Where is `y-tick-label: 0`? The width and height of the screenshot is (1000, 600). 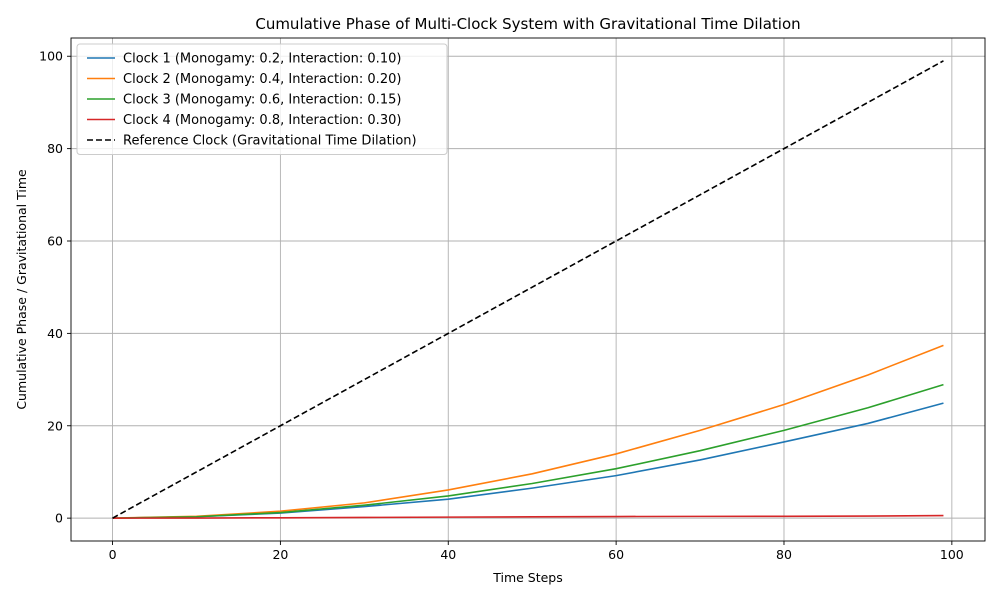 y-tick-label: 0 is located at coordinates (59, 518).